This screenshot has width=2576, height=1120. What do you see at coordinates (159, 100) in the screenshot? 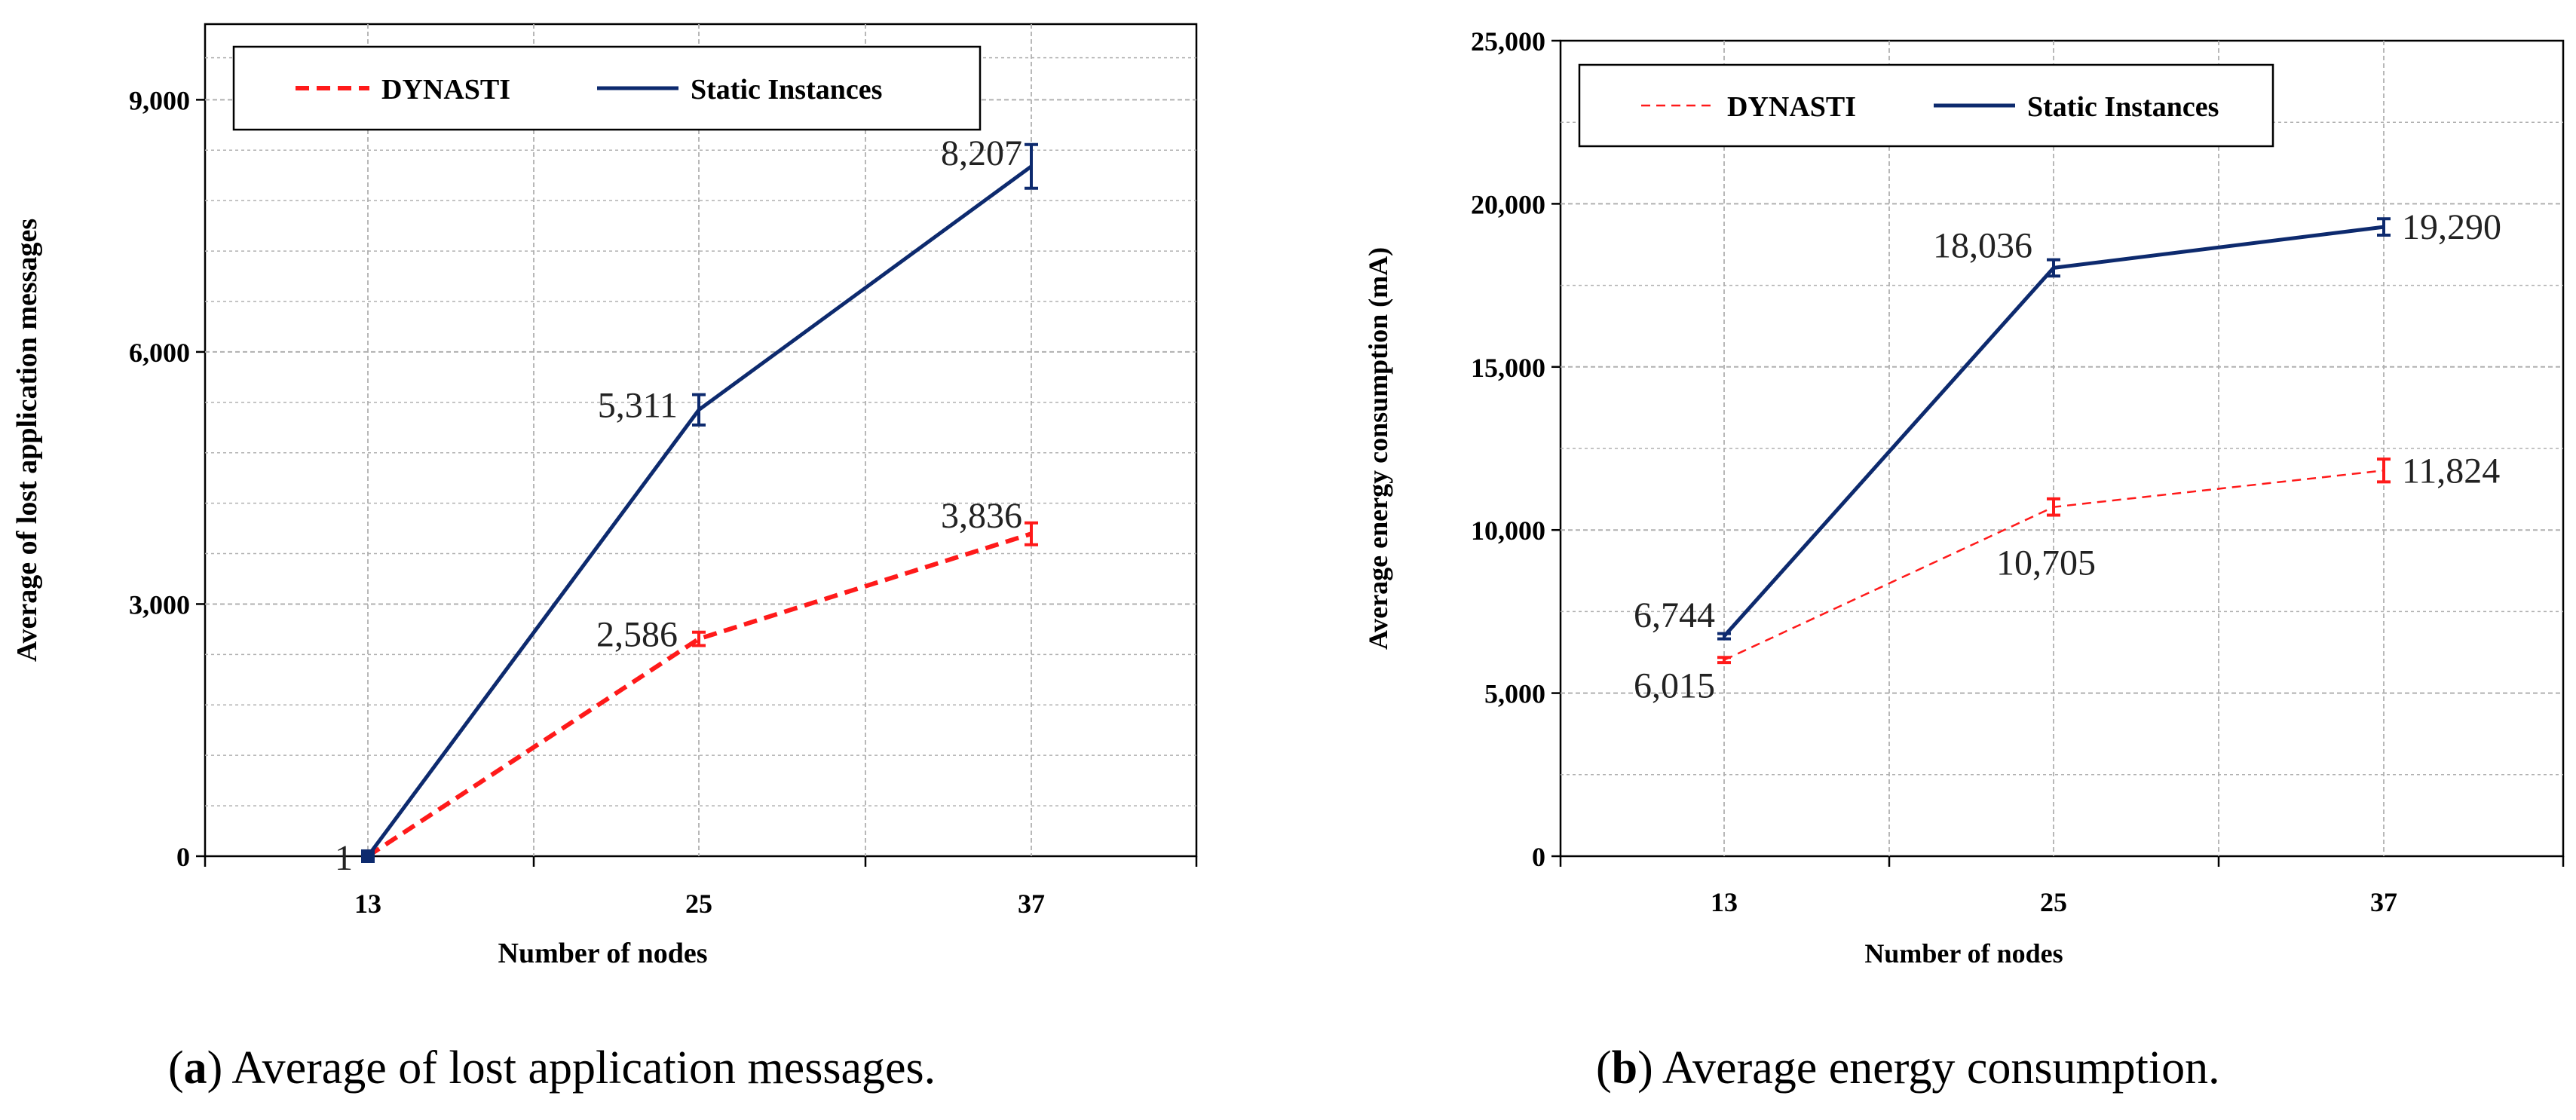
I see `y-tick-label: 9,000` at bounding box center [159, 100].